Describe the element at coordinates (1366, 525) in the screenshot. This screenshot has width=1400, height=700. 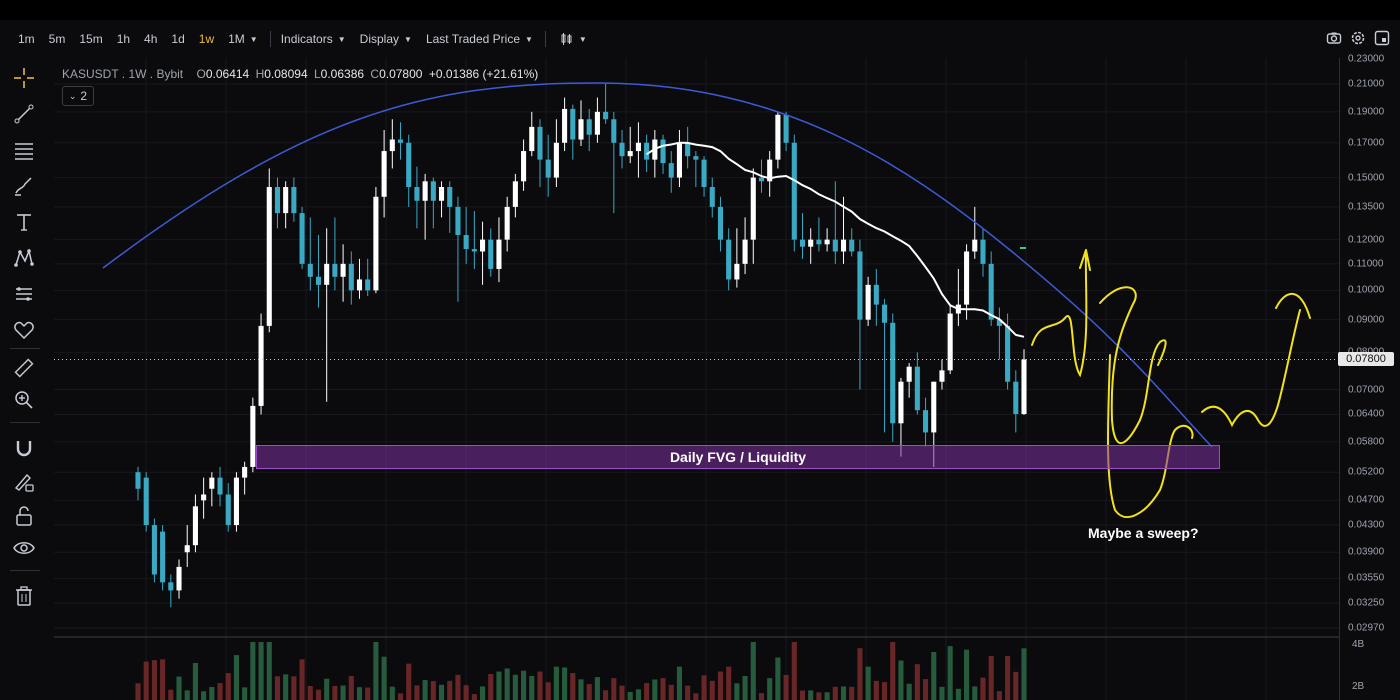
I see `price-axis-tick: 0.04300` at that location.